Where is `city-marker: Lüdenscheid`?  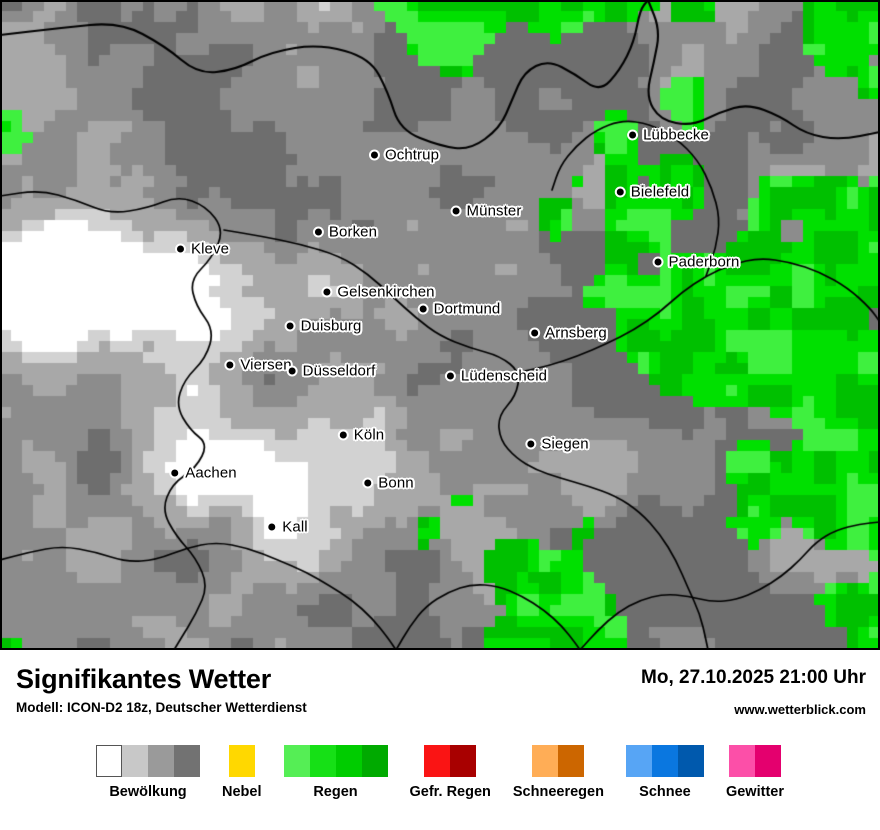
city-marker: Lüdenscheid is located at coordinates (496, 376).